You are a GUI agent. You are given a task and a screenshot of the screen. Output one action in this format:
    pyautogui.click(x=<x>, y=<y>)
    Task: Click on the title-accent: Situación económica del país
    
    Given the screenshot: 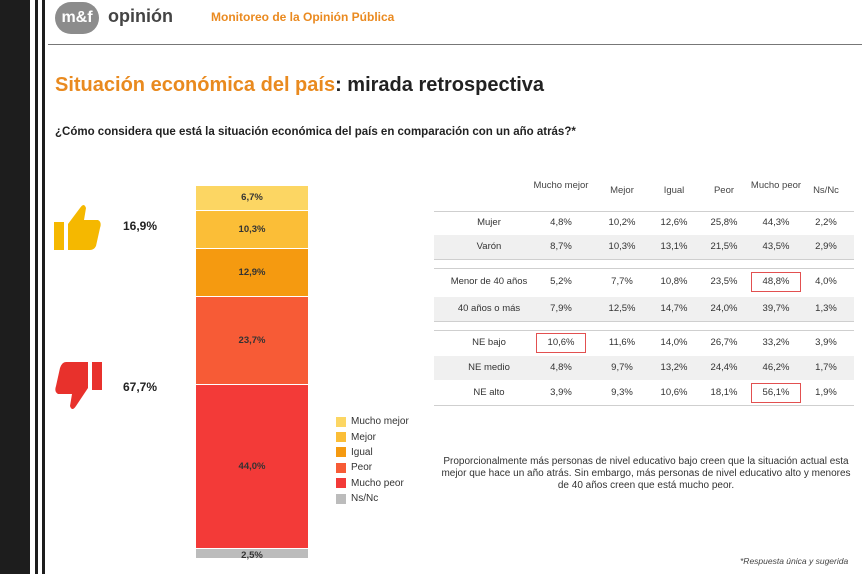 What is the action you would take?
    pyautogui.click(x=195, y=85)
    